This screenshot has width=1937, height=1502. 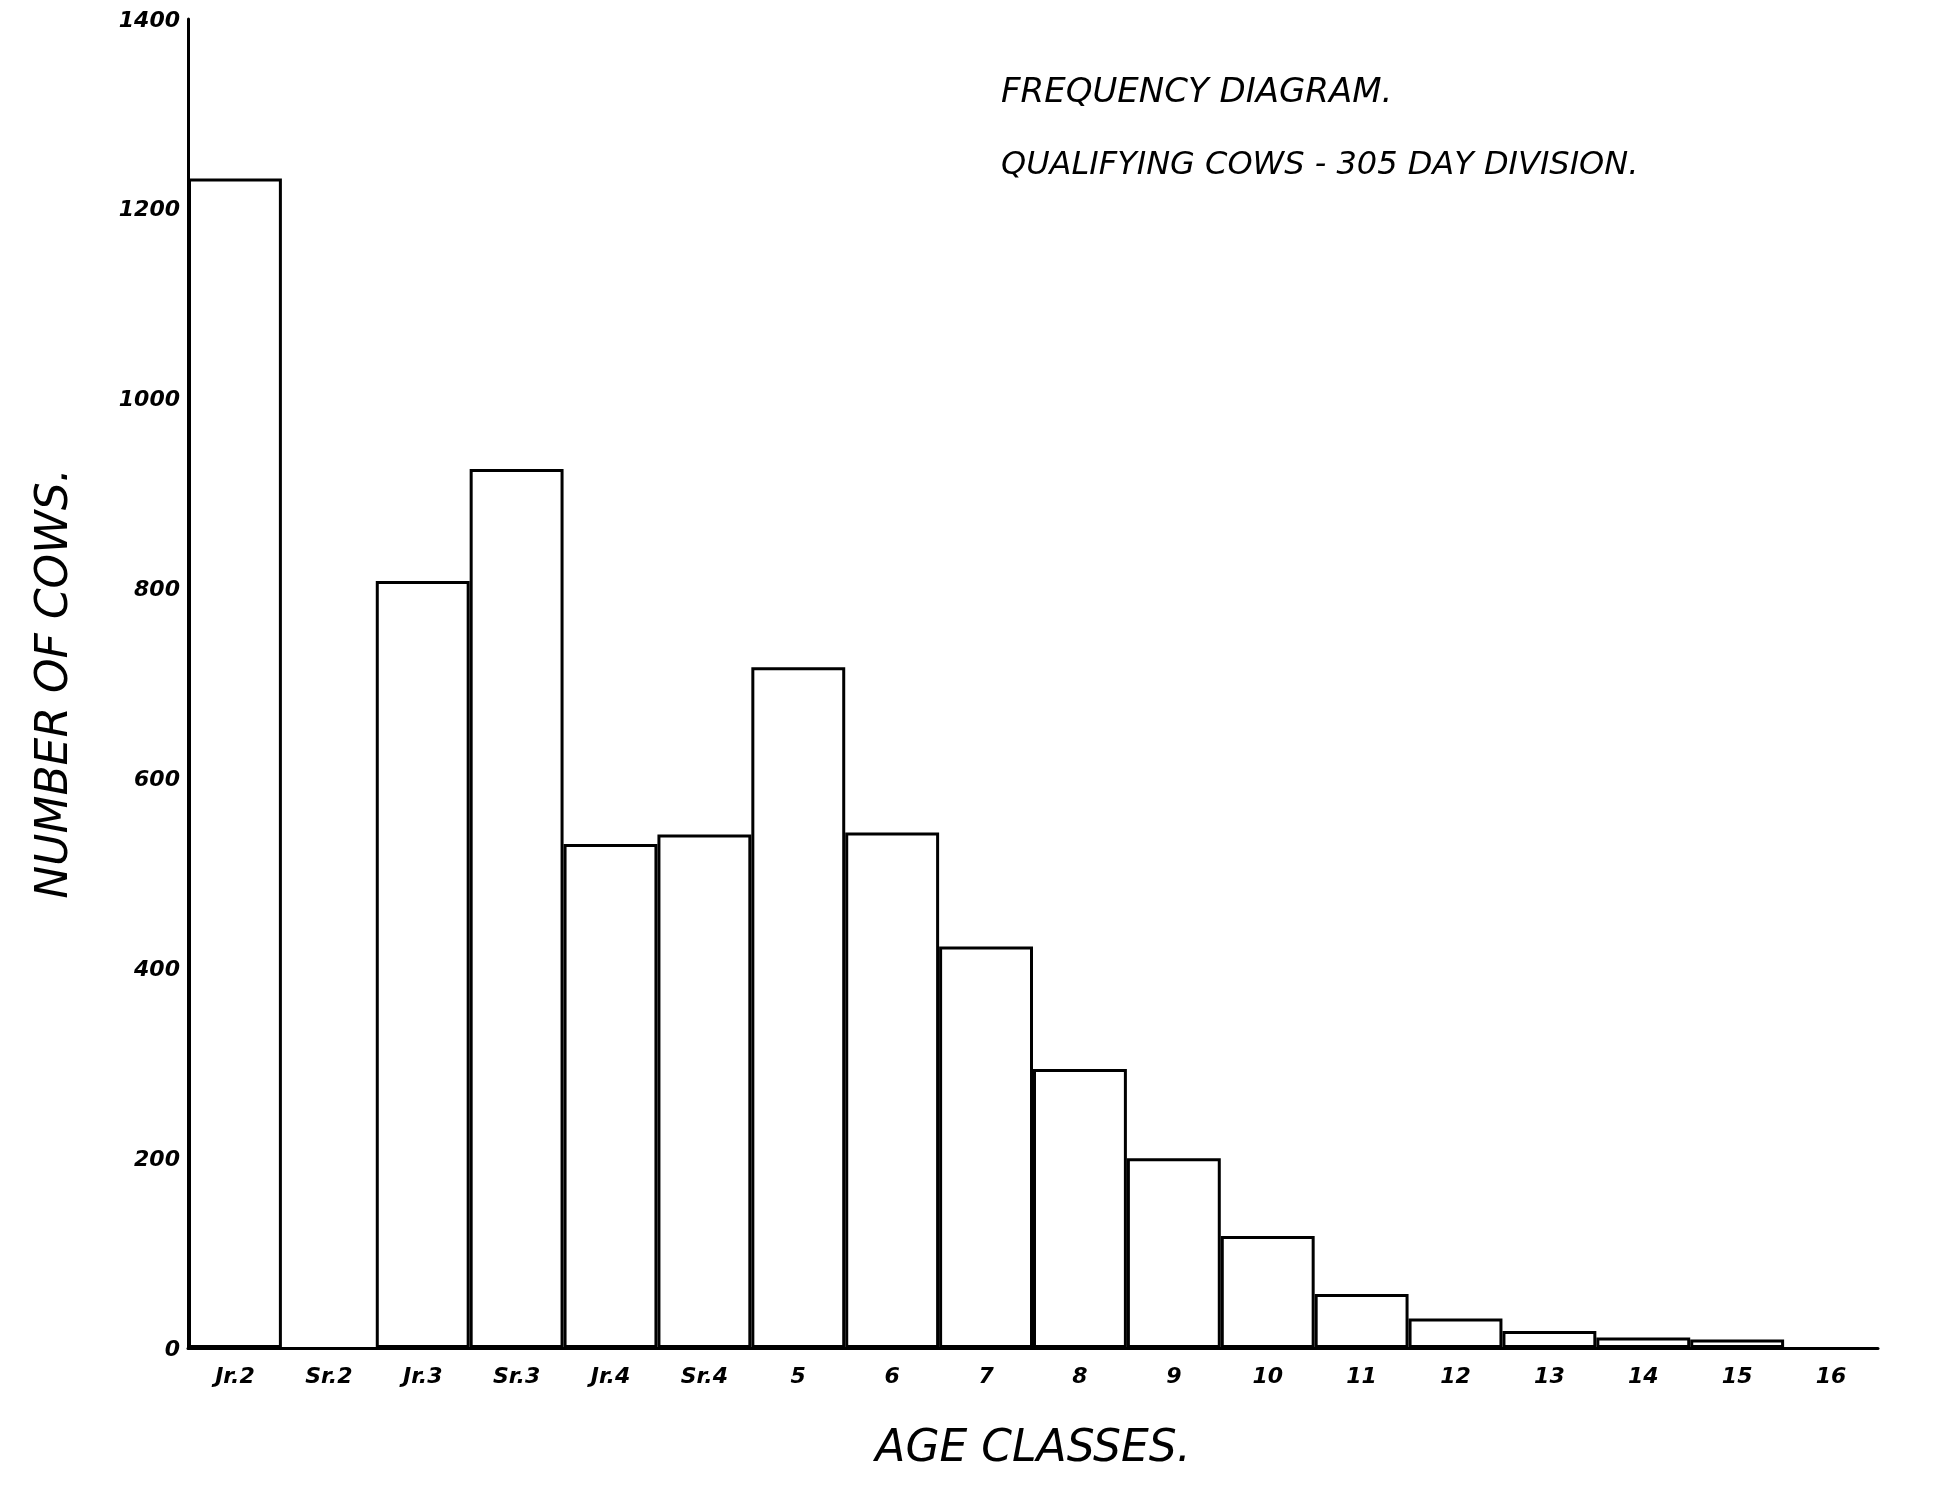 What do you see at coordinates (1080, 1375) in the screenshot?
I see `x-tick-label: 8` at bounding box center [1080, 1375].